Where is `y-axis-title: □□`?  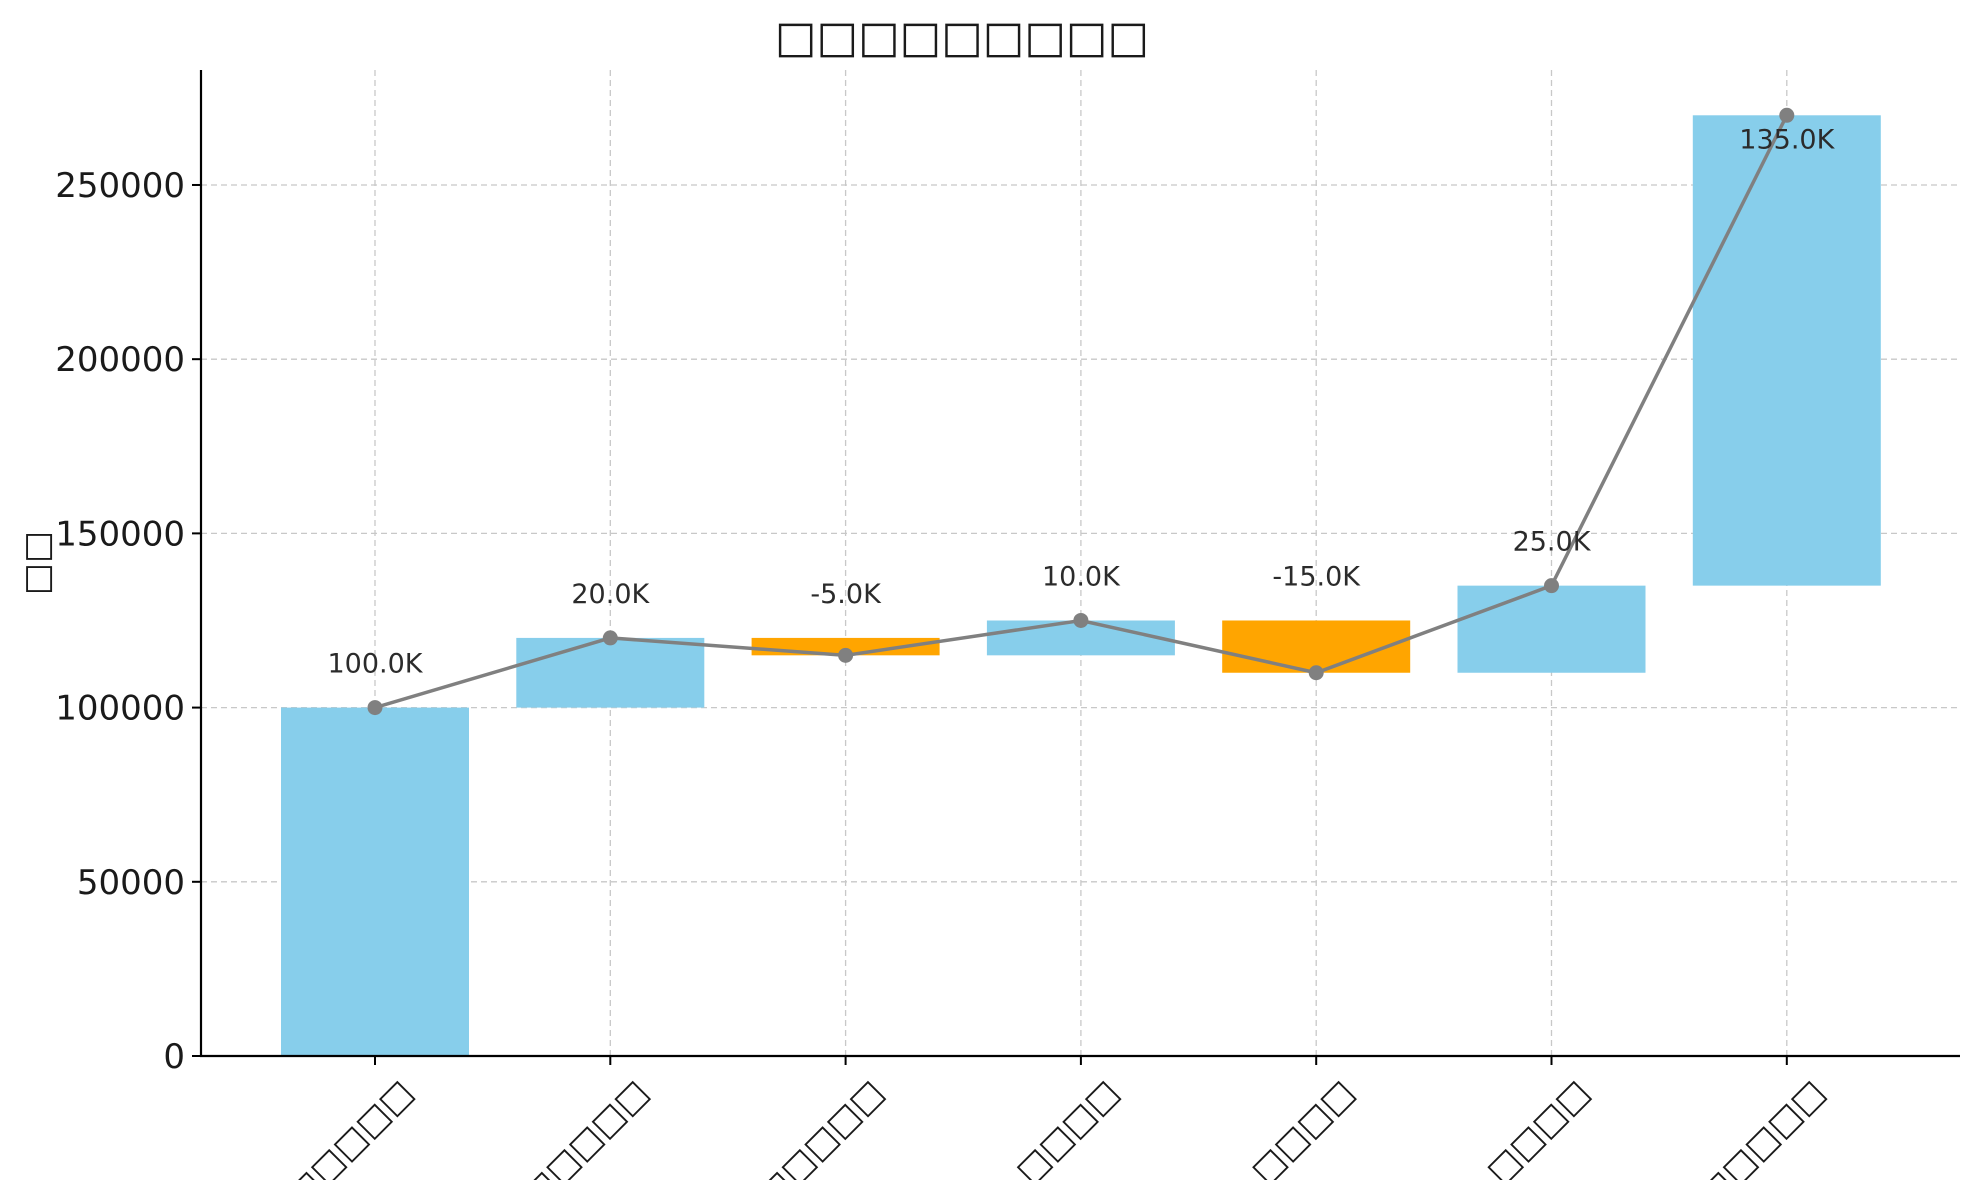 y-axis-title: □□ is located at coordinates (37, 563).